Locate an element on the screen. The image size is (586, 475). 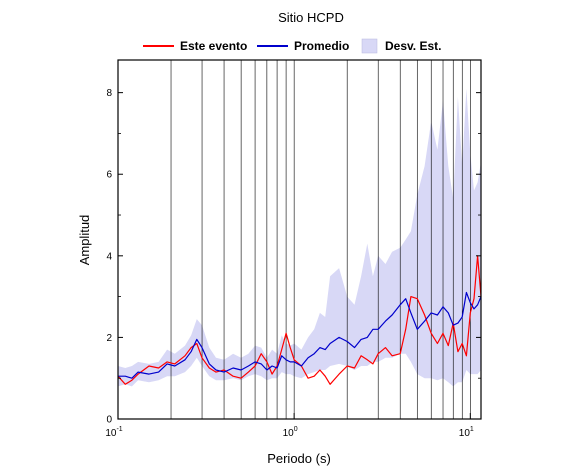
y-tick-label: 6 is located at coordinates (109, 175).